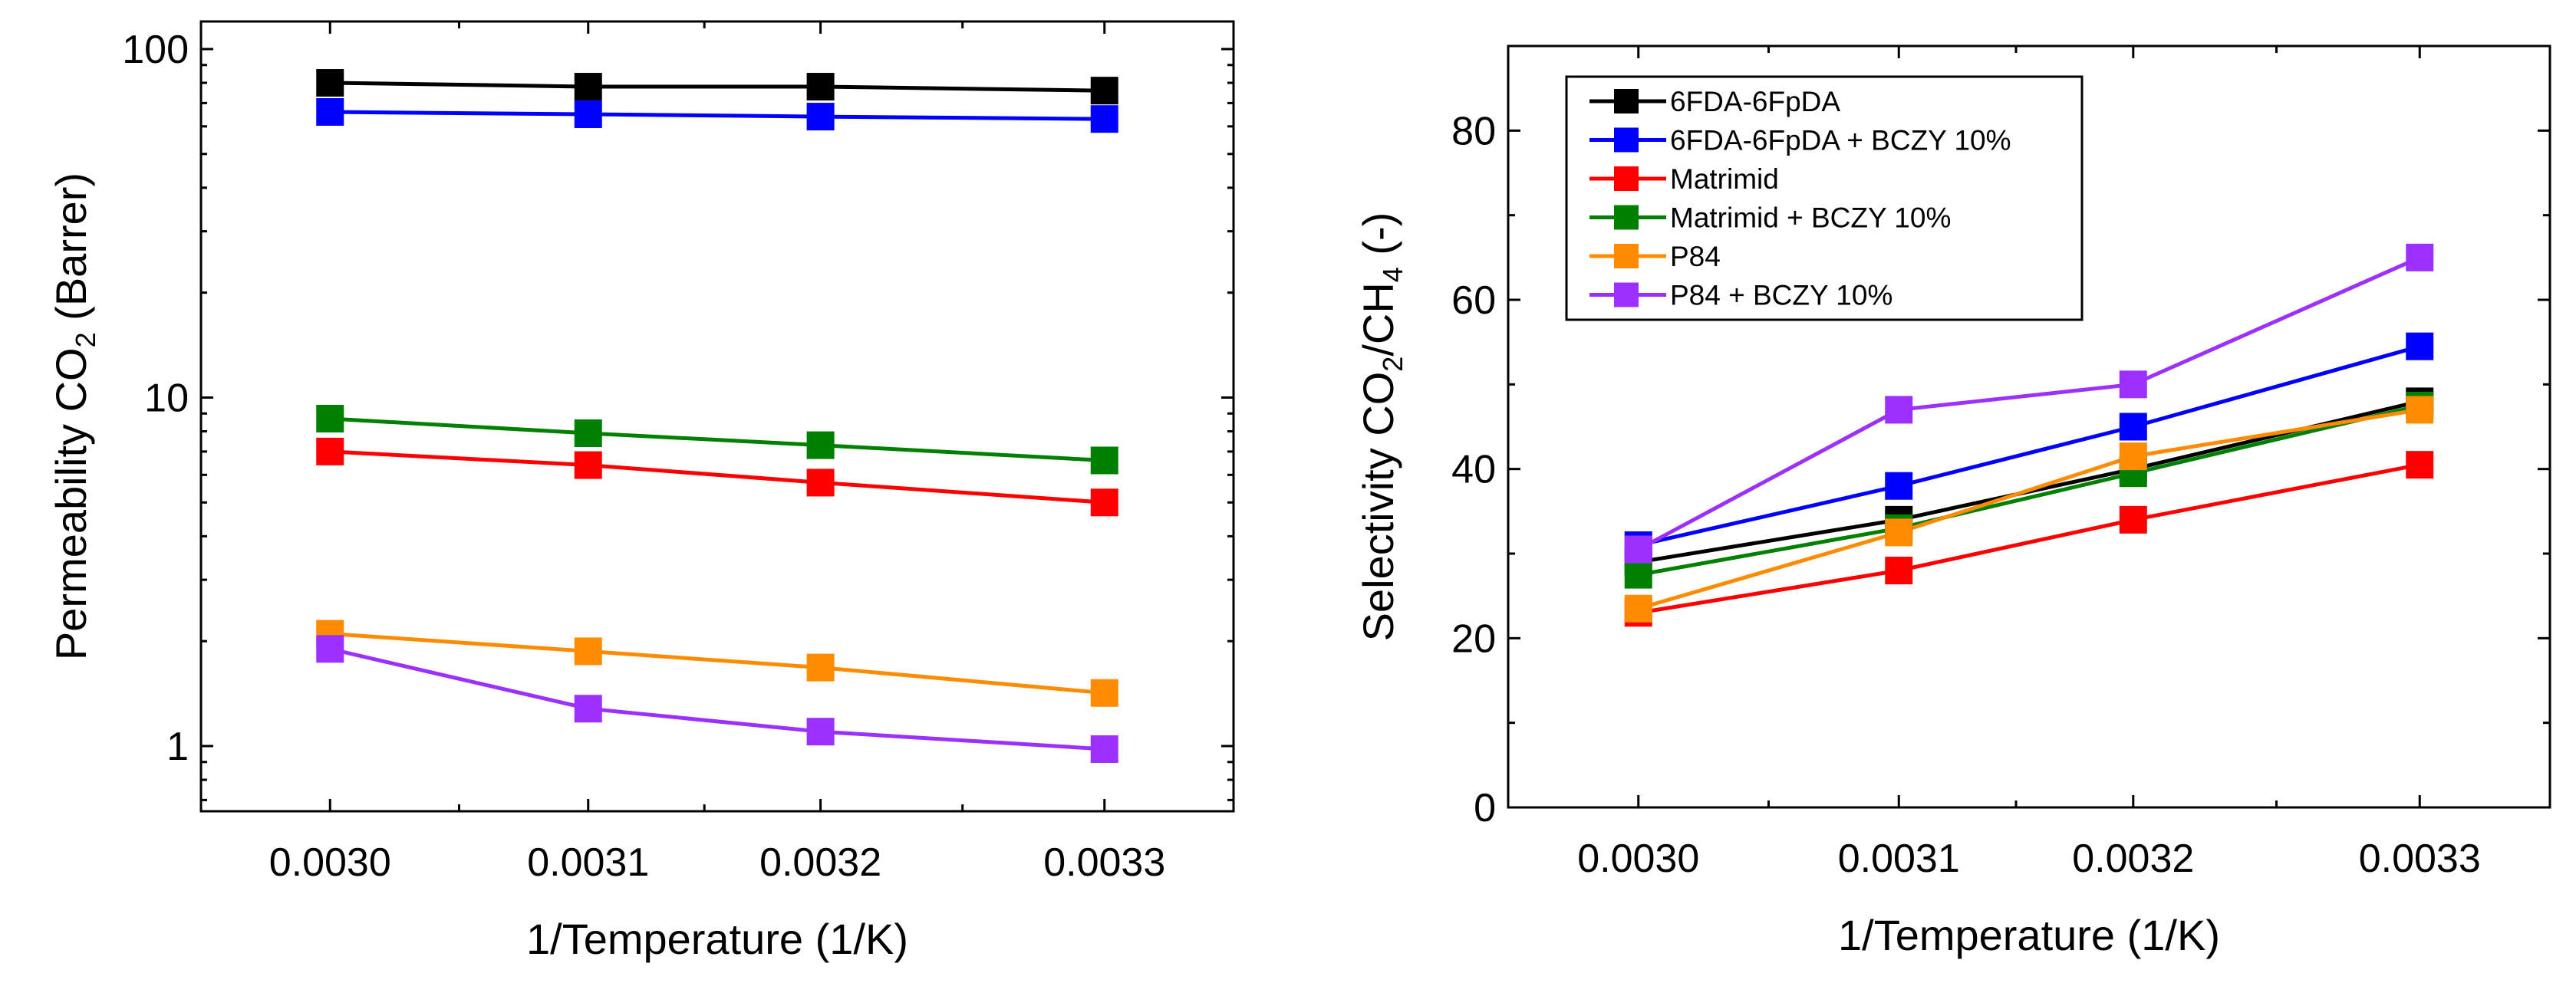  I want to click on legend-label: Matrimid + BCZY 10%, so click(1810, 218).